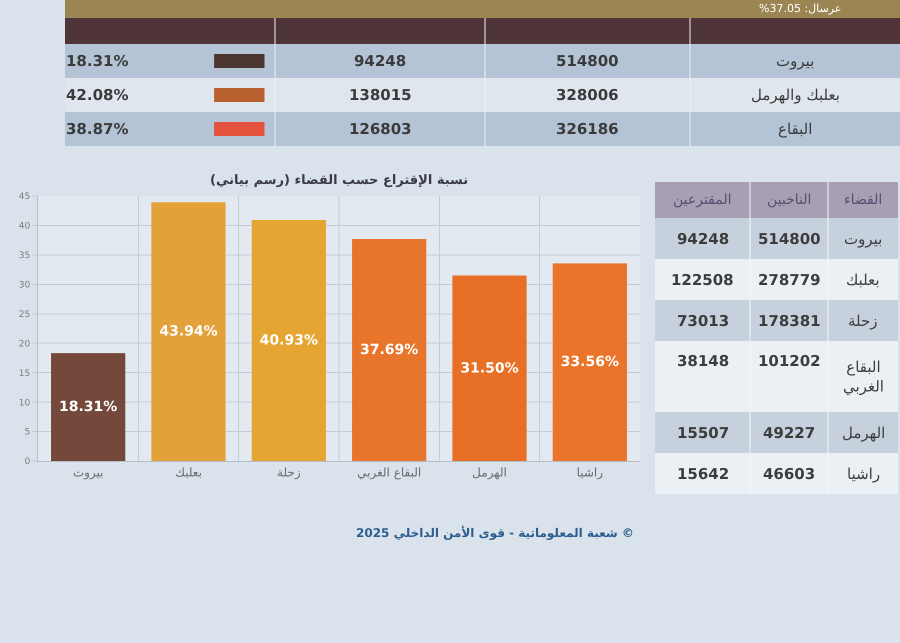 The height and width of the screenshot is (643, 900). Describe the element at coordinates (703, 474) in the screenshot. I see `data-label: 15642` at that location.